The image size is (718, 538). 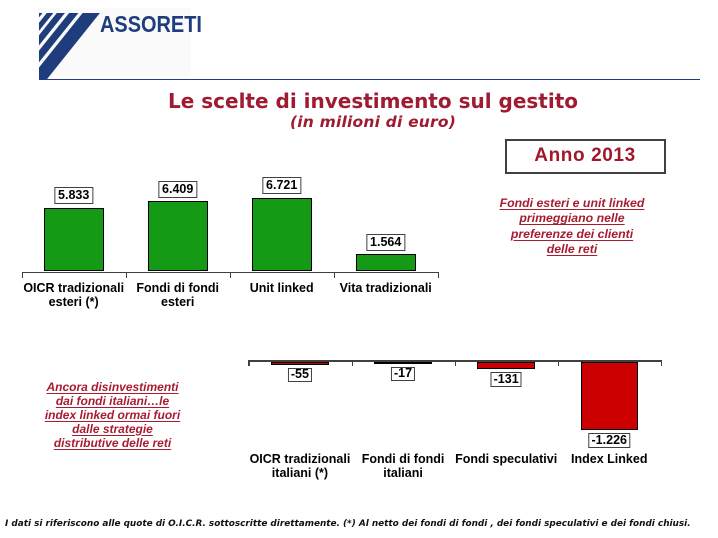 I want to click on category-label-line: Index Linked, so click(x=609, y=458).